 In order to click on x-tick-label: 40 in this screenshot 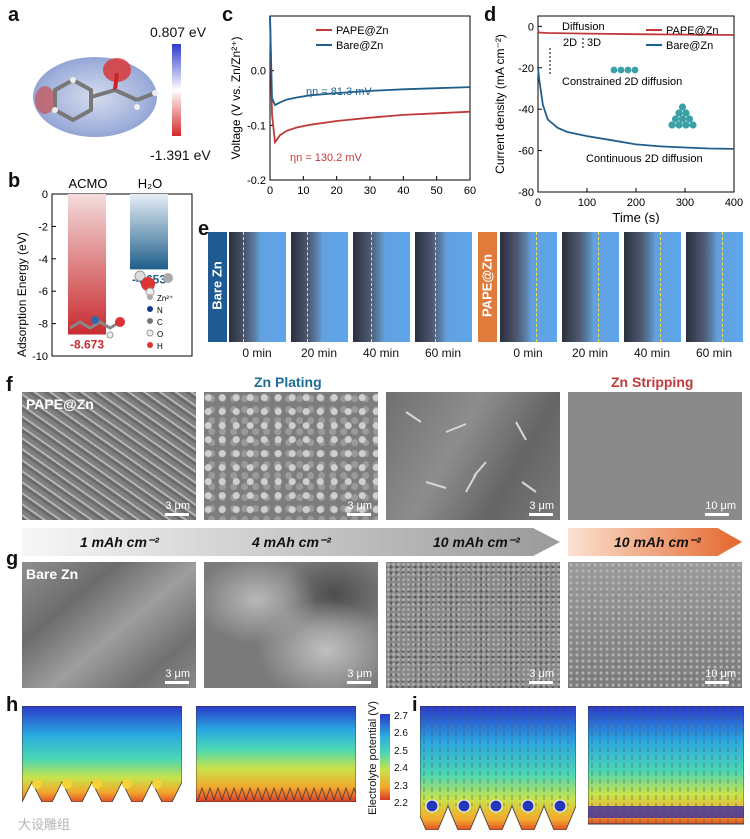, I will do `click(403, 191)`.